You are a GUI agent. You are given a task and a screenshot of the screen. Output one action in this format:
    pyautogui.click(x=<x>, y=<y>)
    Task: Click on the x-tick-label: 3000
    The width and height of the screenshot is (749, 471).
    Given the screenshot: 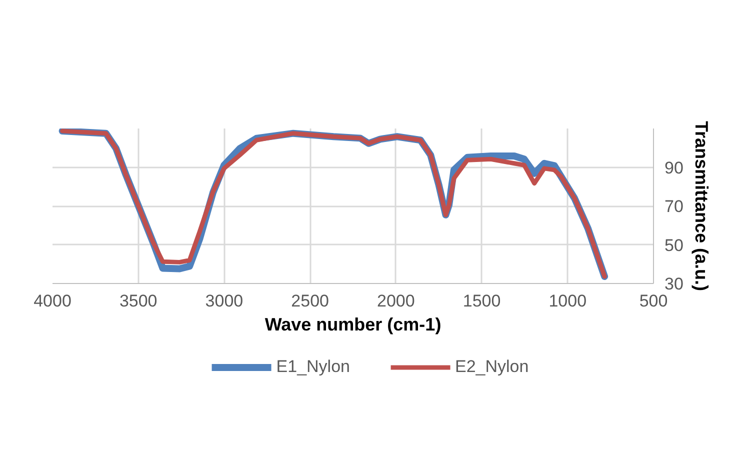 What is the action you would take?
    pyautogui.click(x=224, y=301)
    